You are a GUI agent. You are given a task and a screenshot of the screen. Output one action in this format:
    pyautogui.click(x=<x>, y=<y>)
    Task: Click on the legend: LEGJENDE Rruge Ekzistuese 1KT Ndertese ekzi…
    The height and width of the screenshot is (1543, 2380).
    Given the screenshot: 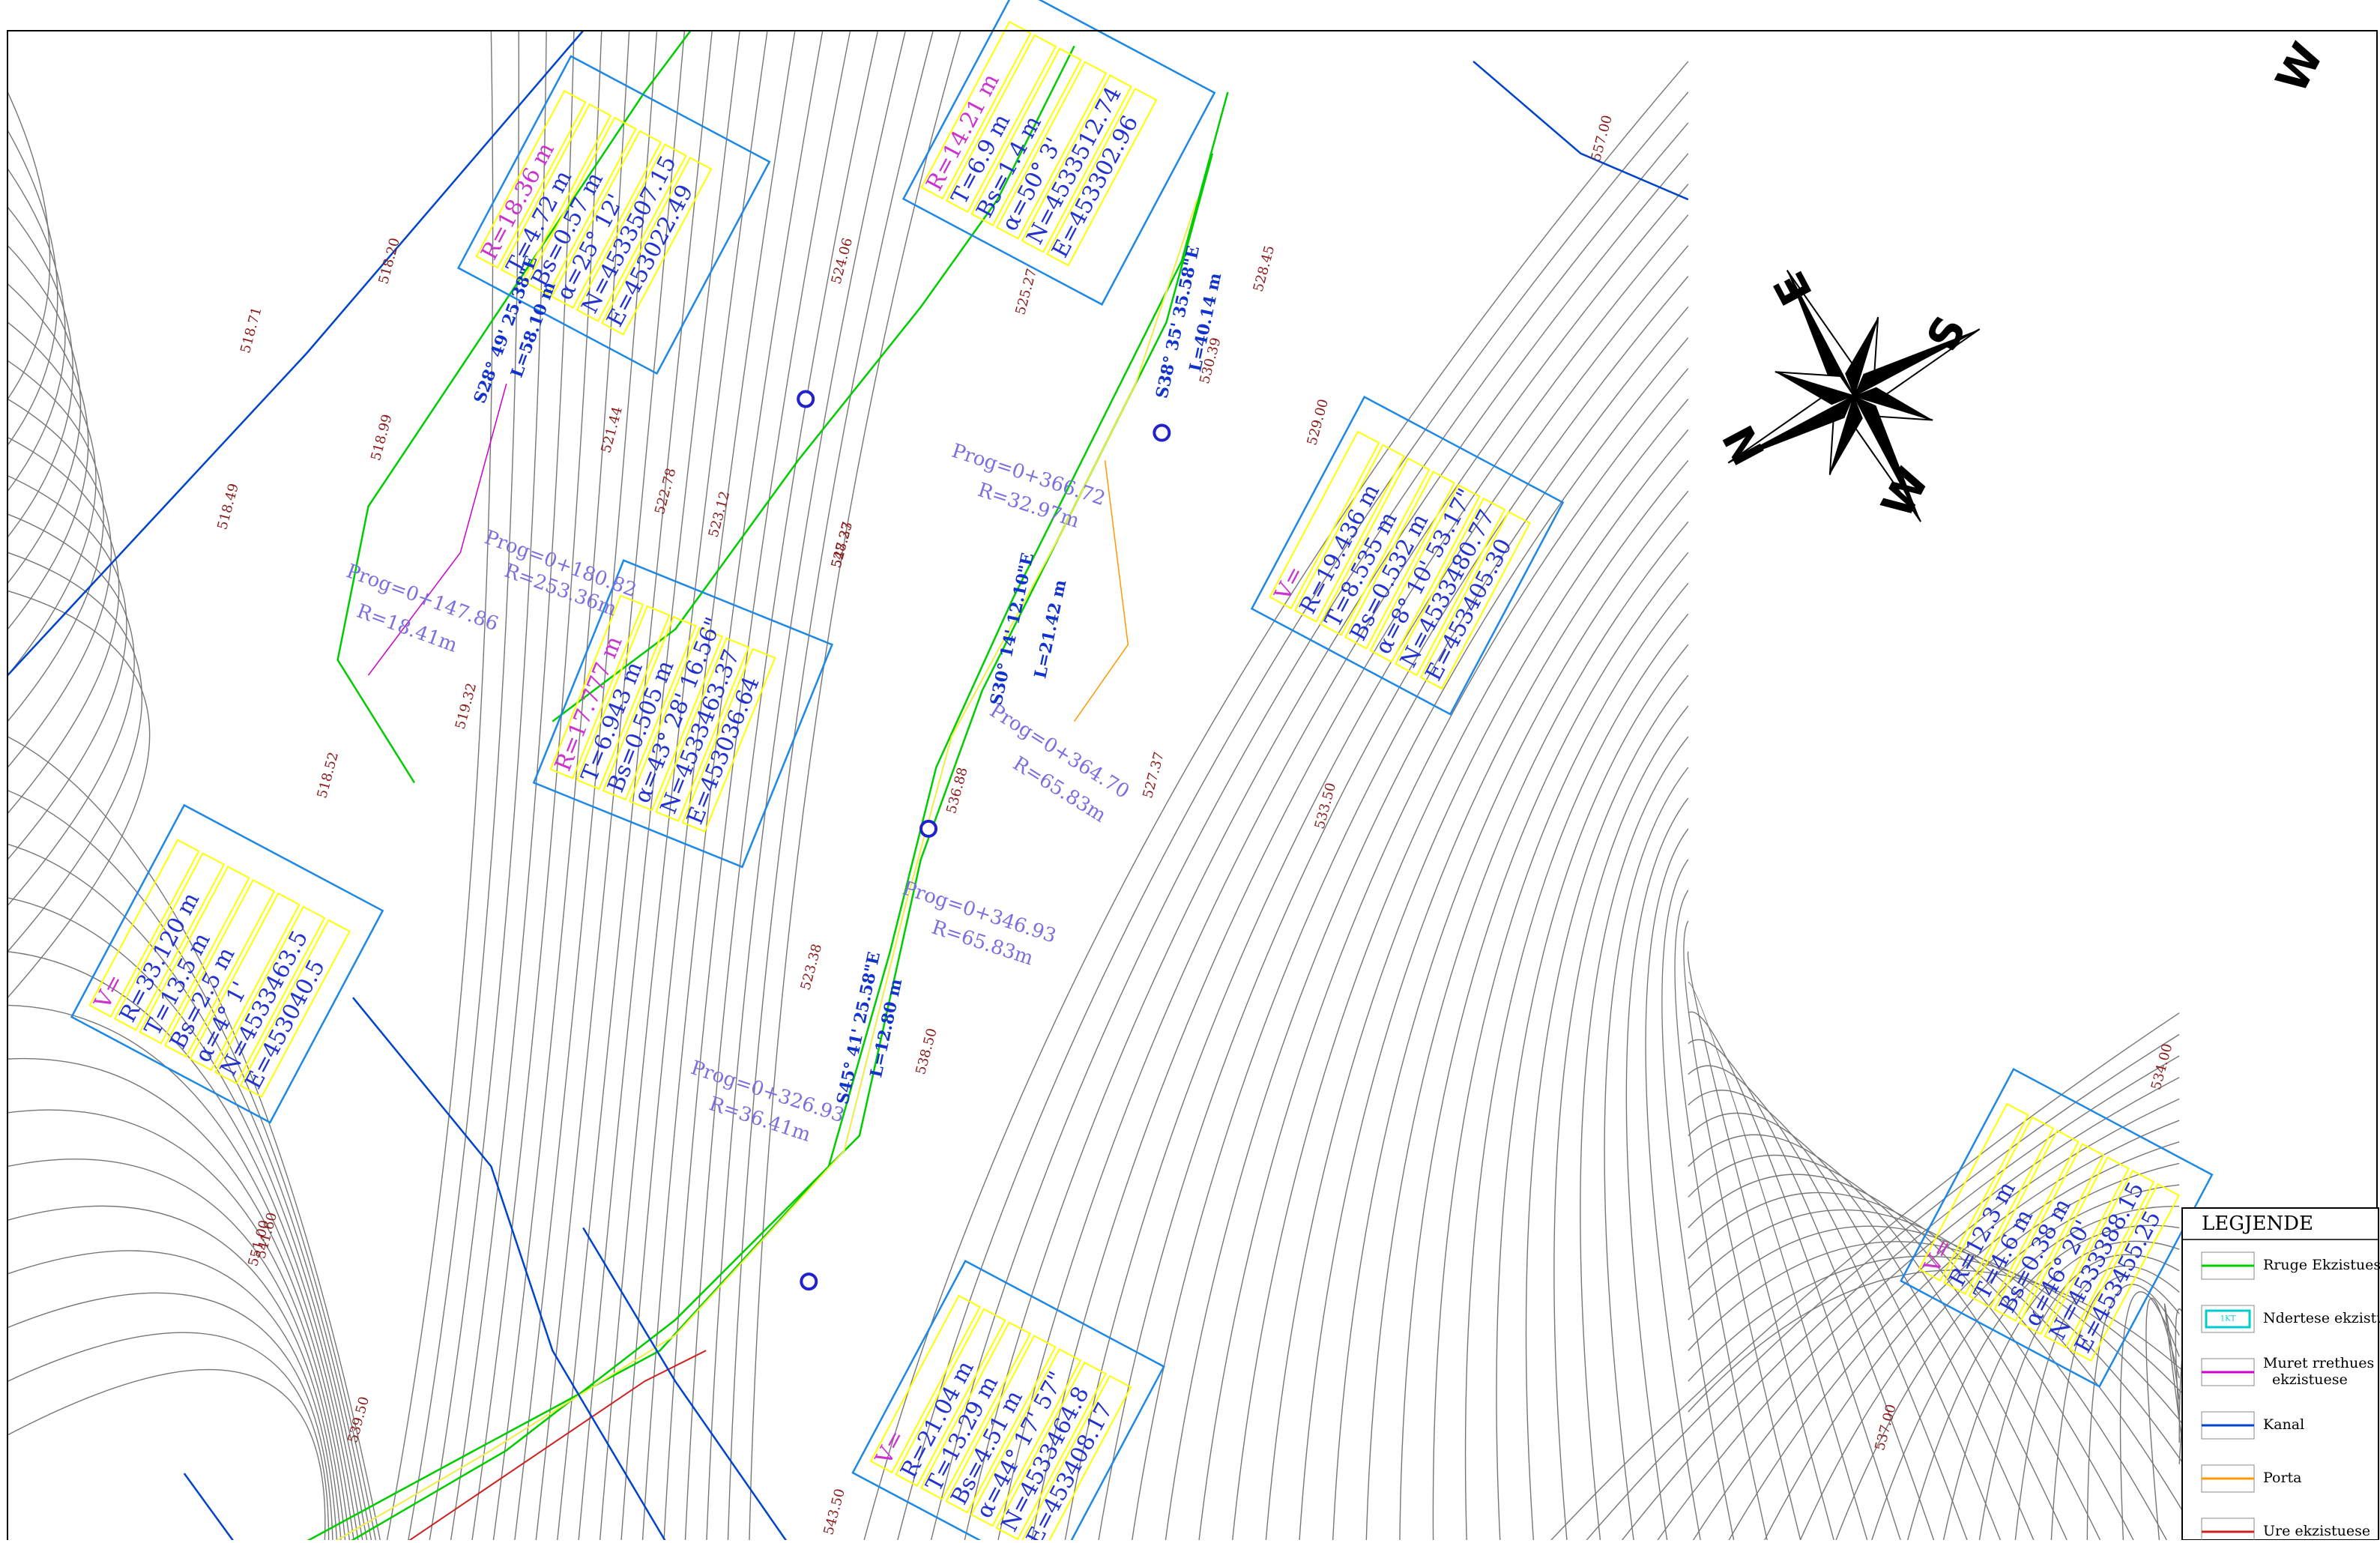 What is the action you would take?
    pyautogui.click(x=2280, y=1375)
    